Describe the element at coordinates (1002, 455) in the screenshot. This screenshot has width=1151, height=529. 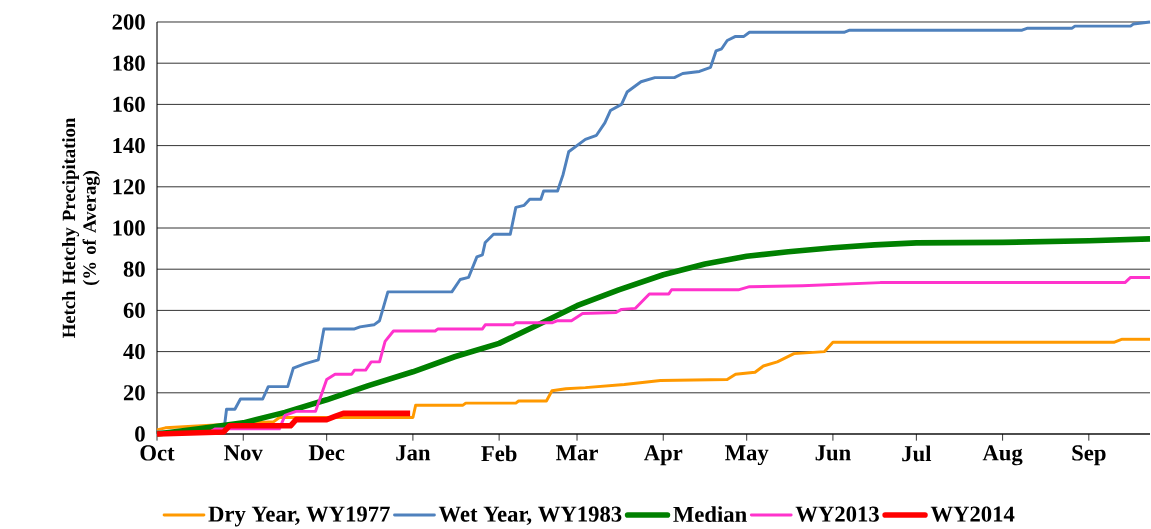
I see `x-tick-label: Aug` at that location.